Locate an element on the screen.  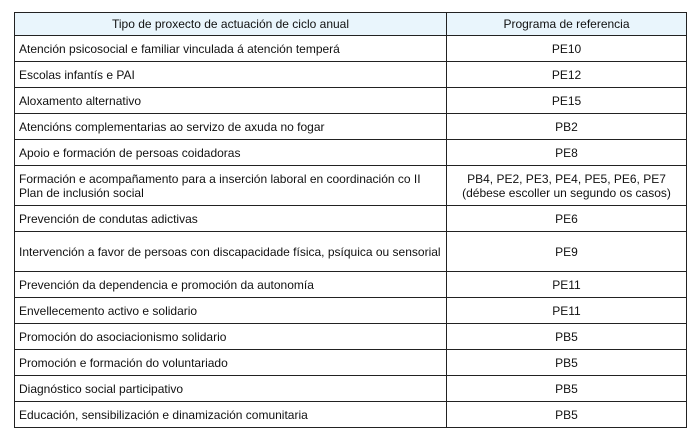
cell-programa: PE6 is located at coordinates (566, 218).